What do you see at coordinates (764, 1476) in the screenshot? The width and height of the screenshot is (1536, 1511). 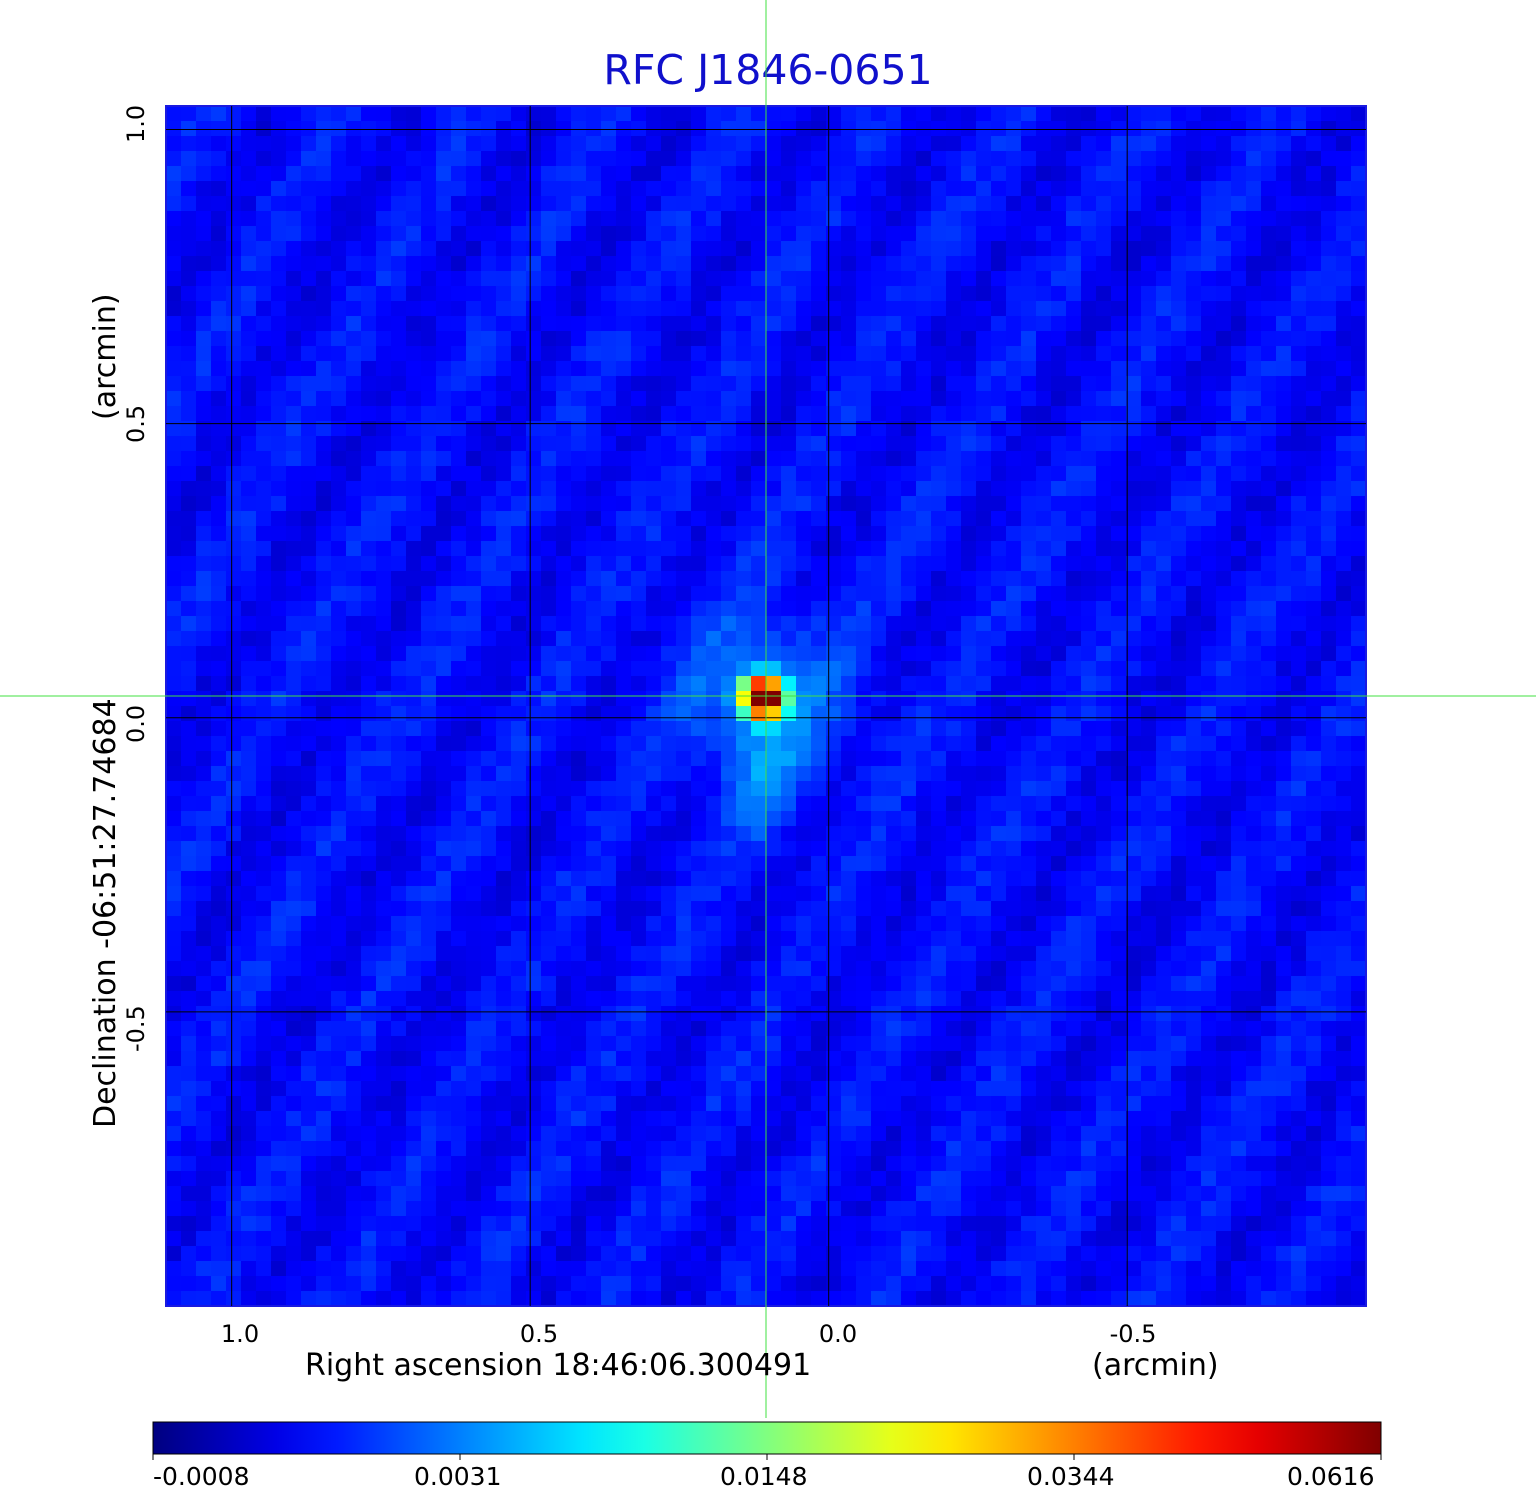 I see `colorbar-tick-label: 0.0148` at bounding box center [764, 1476].